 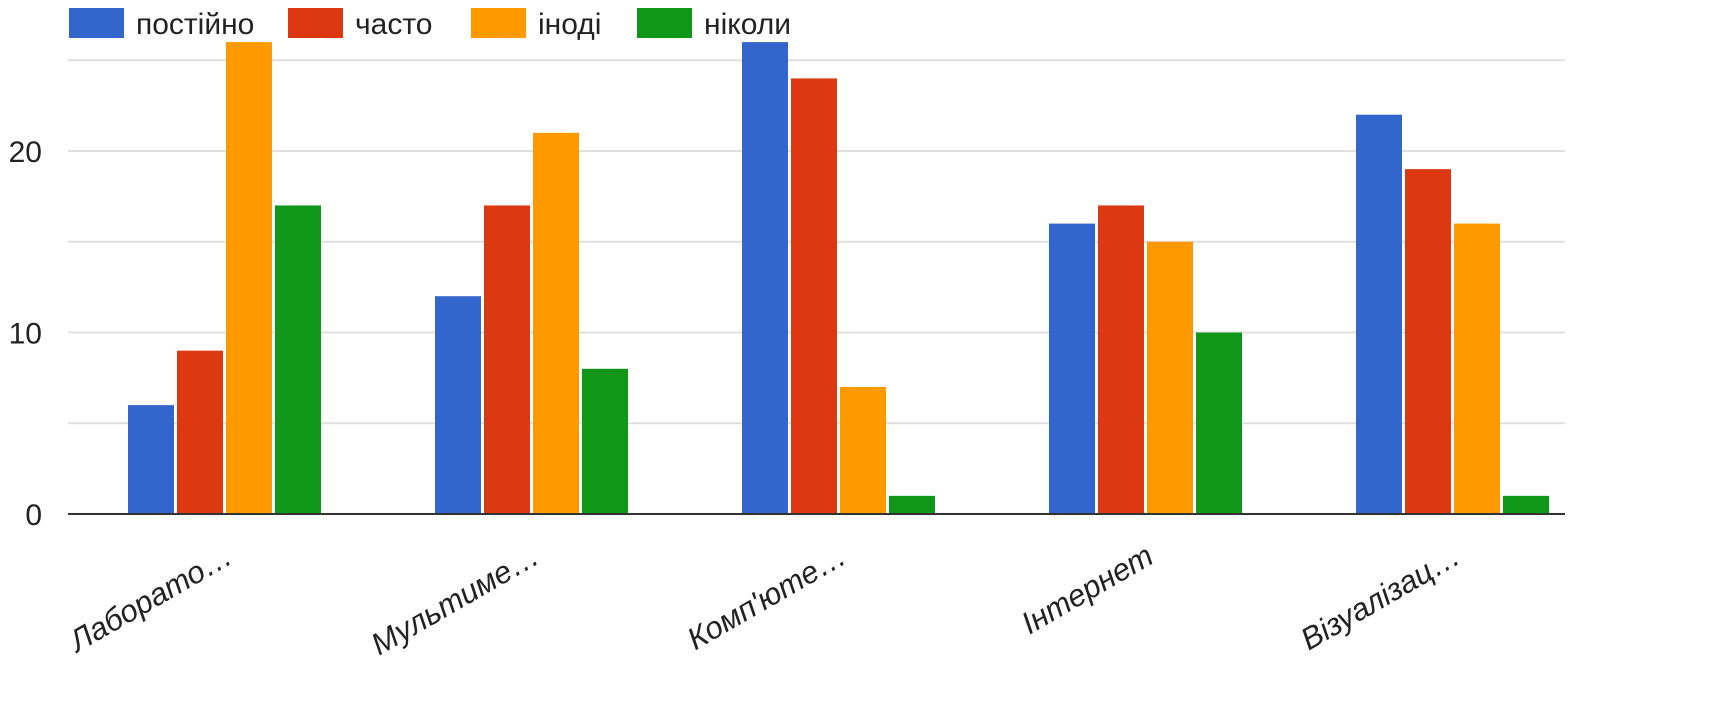 What do you see at coordinates (393, 24) in the screenshot?
I see `legend-label: часто` at bounding box center [393, 24].